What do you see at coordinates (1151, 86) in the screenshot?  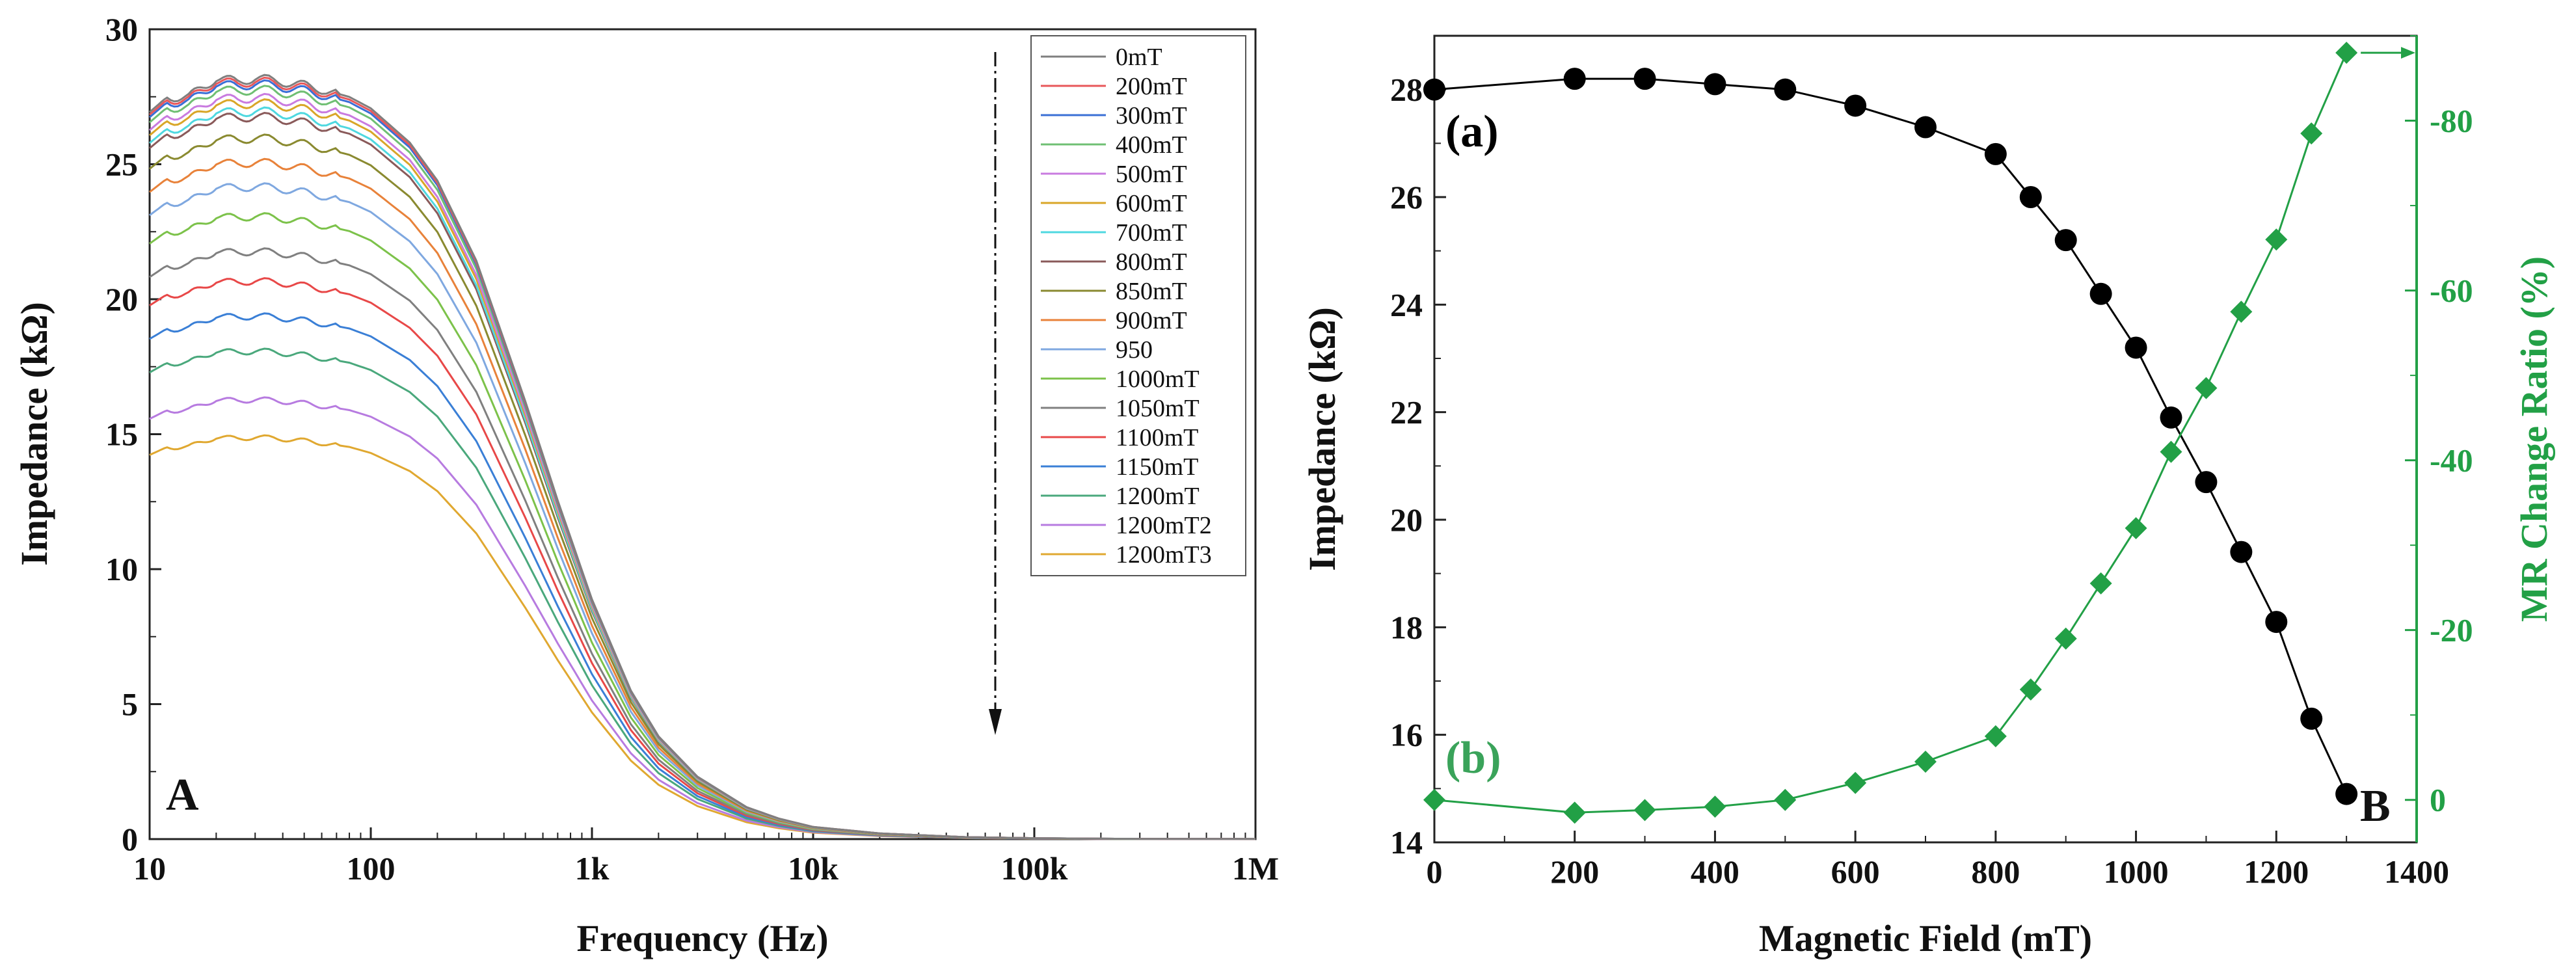 I see `chart-a-legend-label: 200mT` at bounding box center [1151, 86].